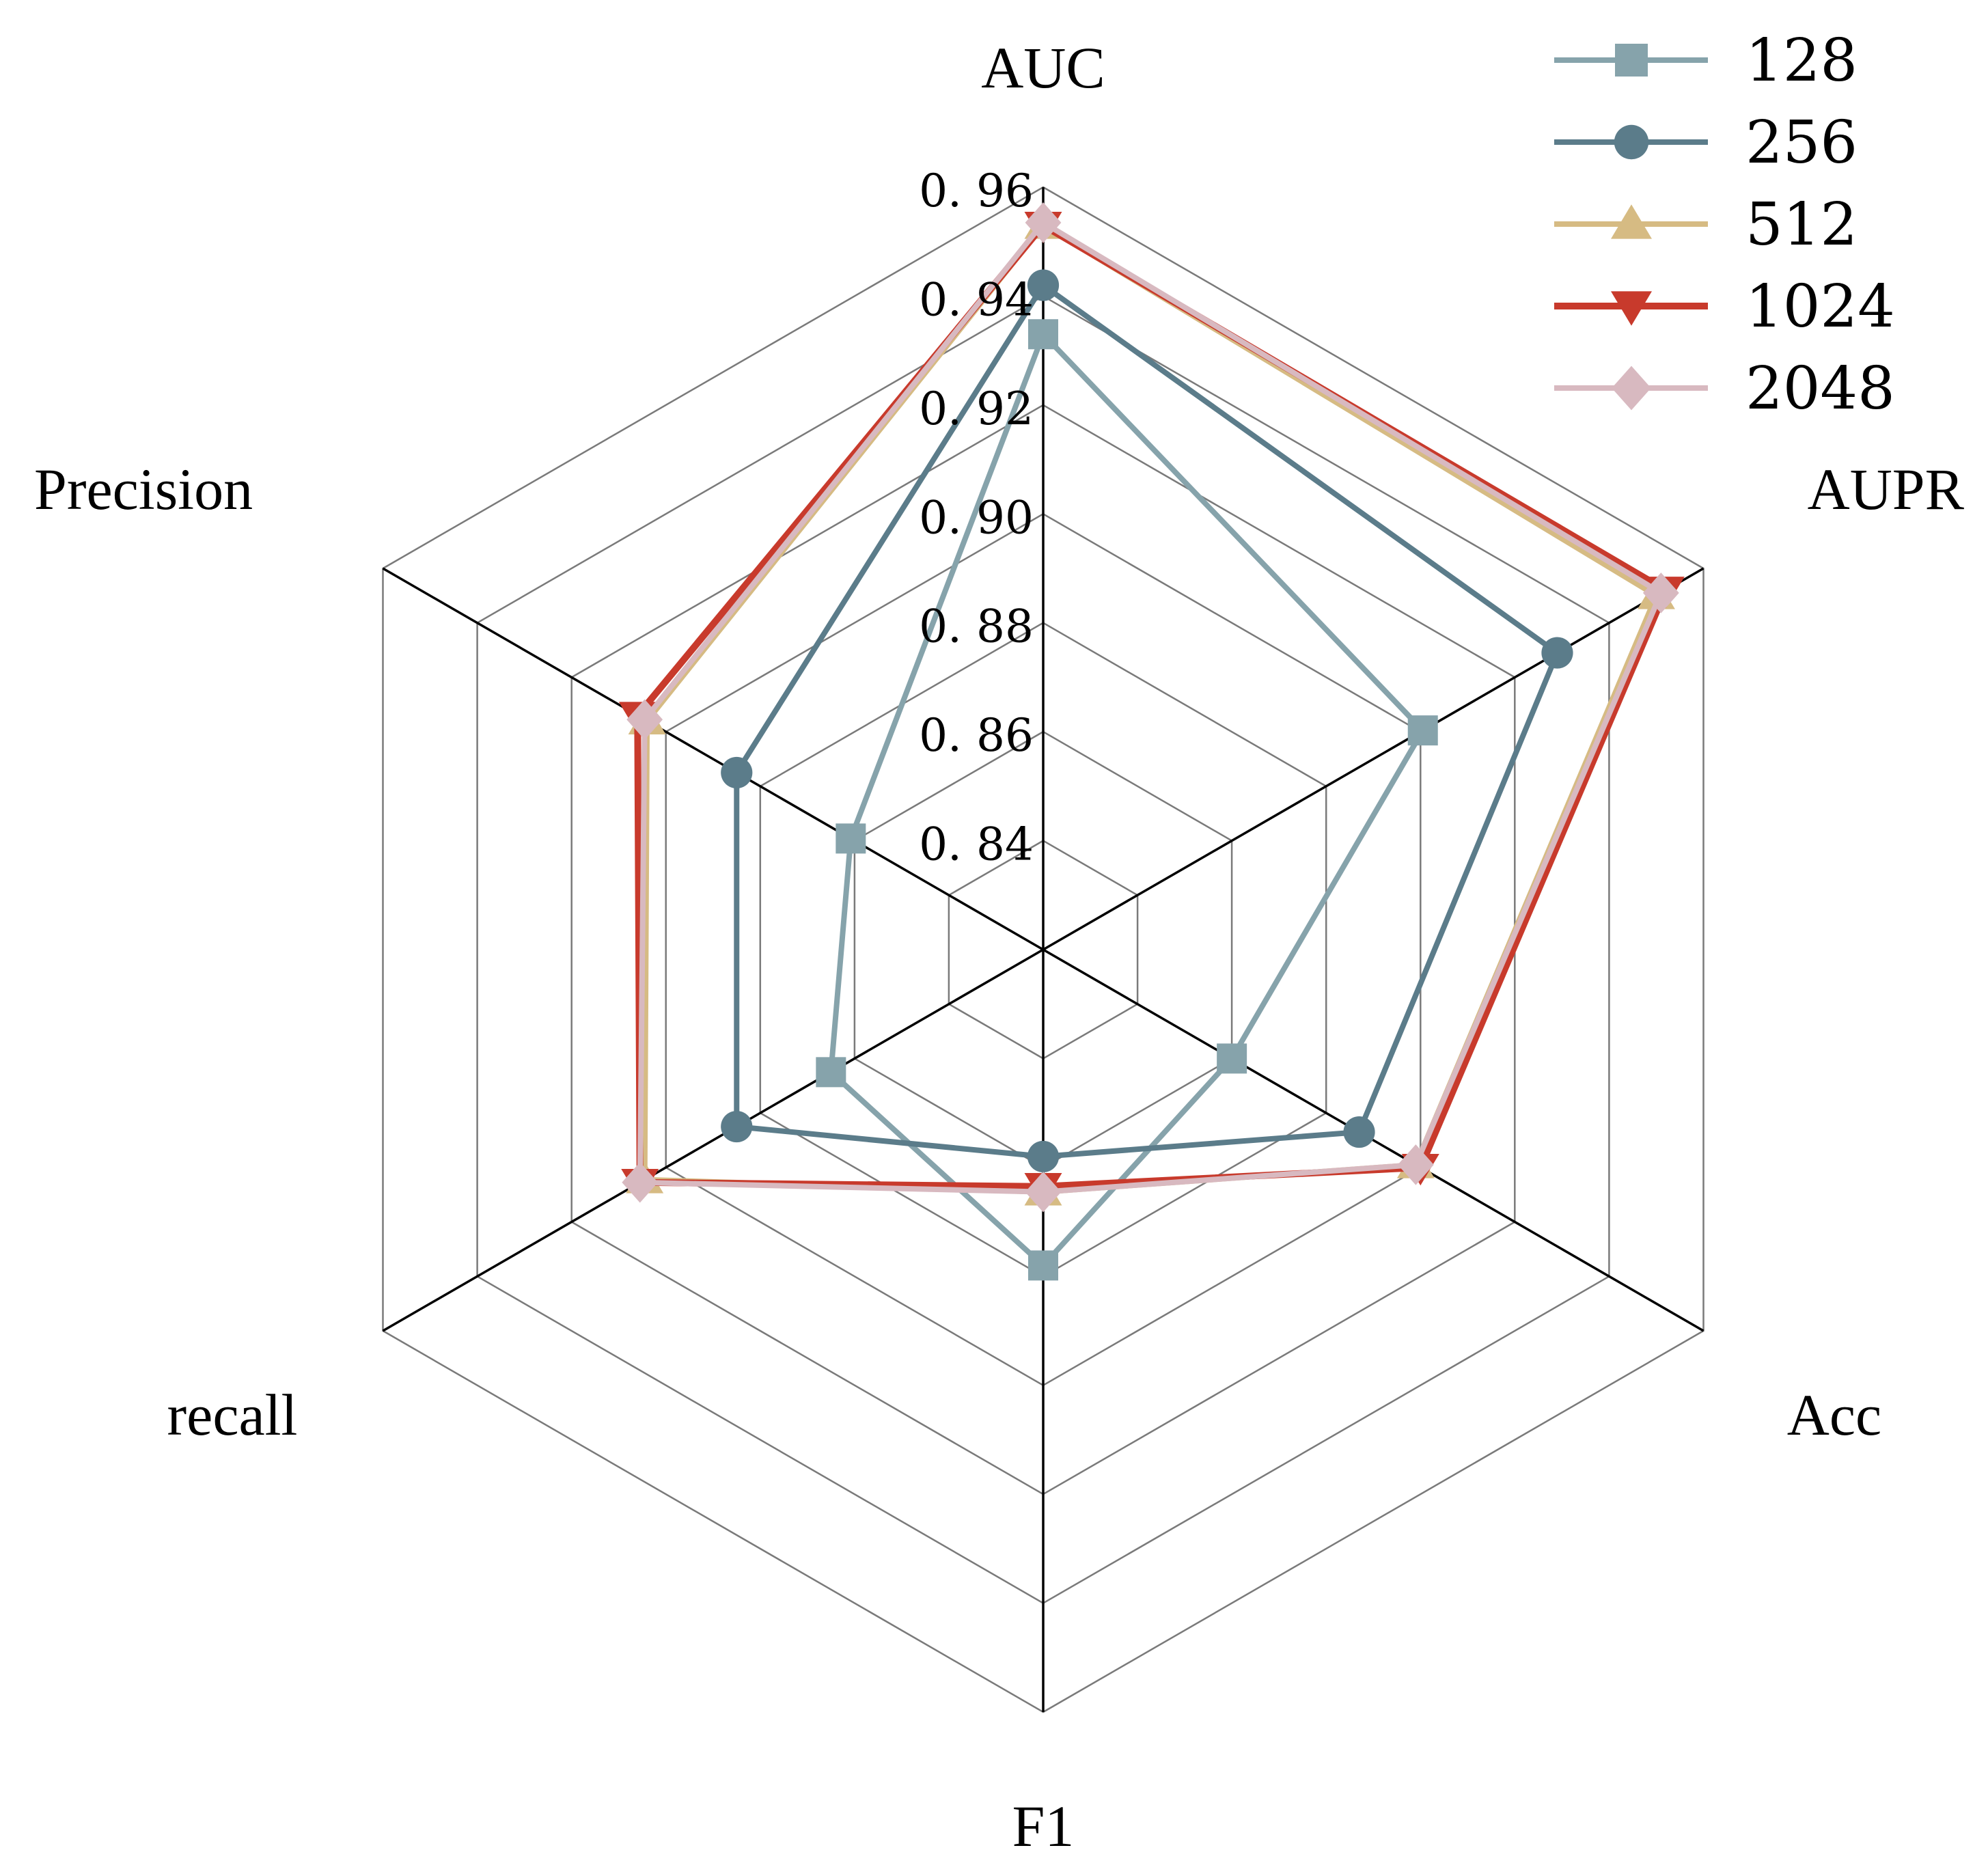 This screenshot has height=1876, width=1988. What do you see at coordinates (1043, 1826) in the screenshot?
I see `axis-label-f1: F1` at bounding box center [1043, 1826].